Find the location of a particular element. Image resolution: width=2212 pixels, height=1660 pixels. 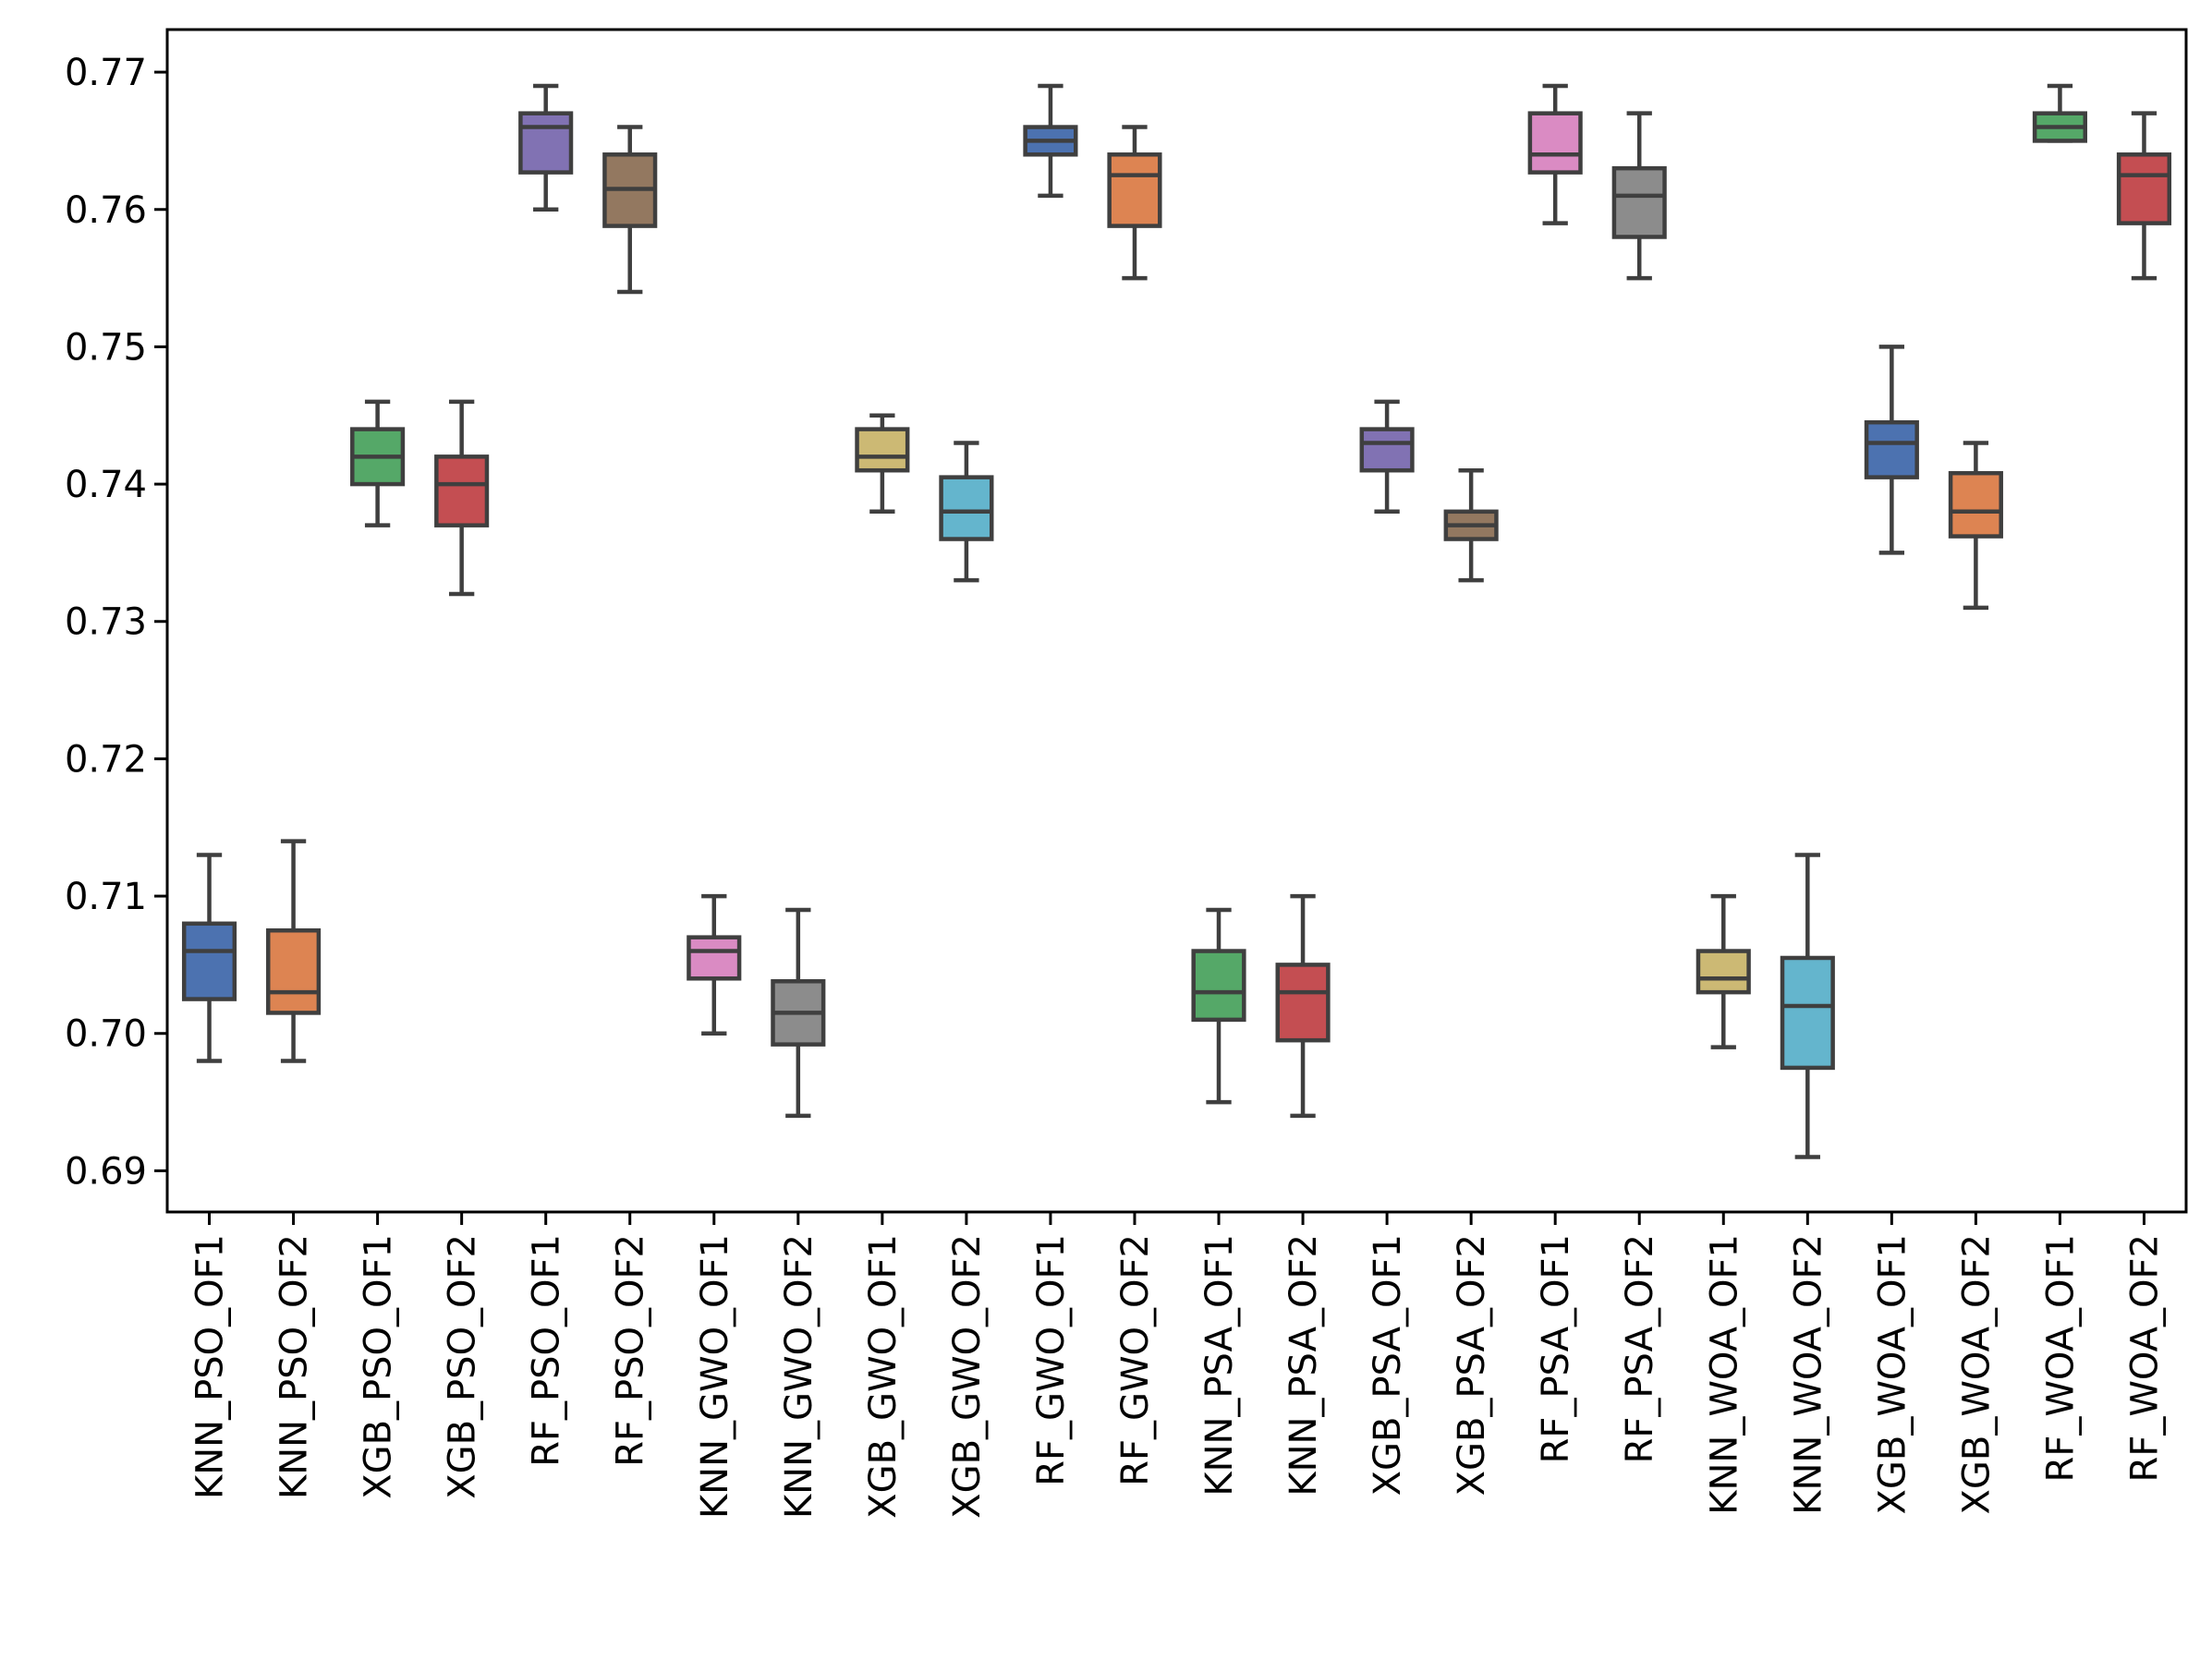

y-tick-label: 0.77 is located at coordinates (106, 73).